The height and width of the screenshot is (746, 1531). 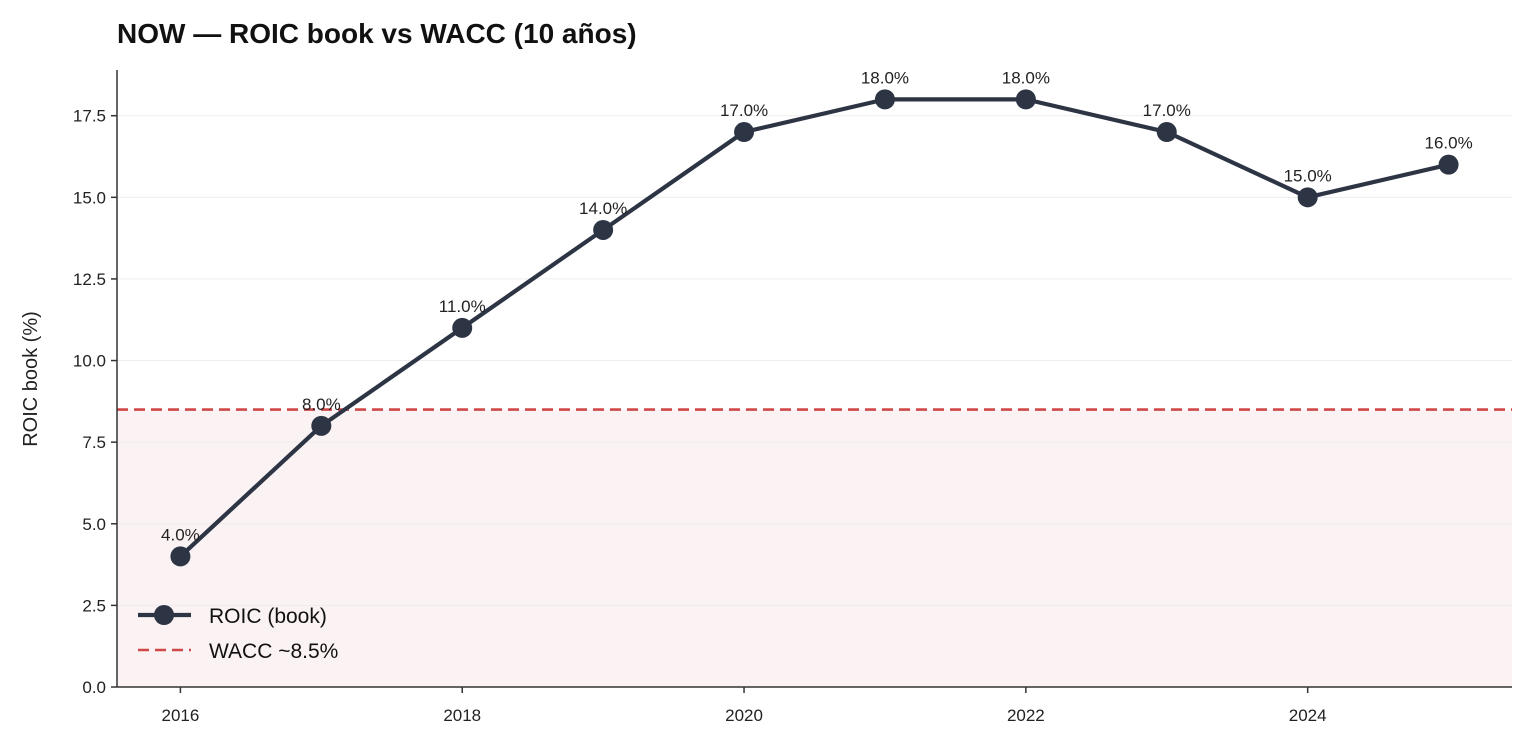 I want to click on roic-data-label-2021: 18.0%, so click(x=885, y=77).